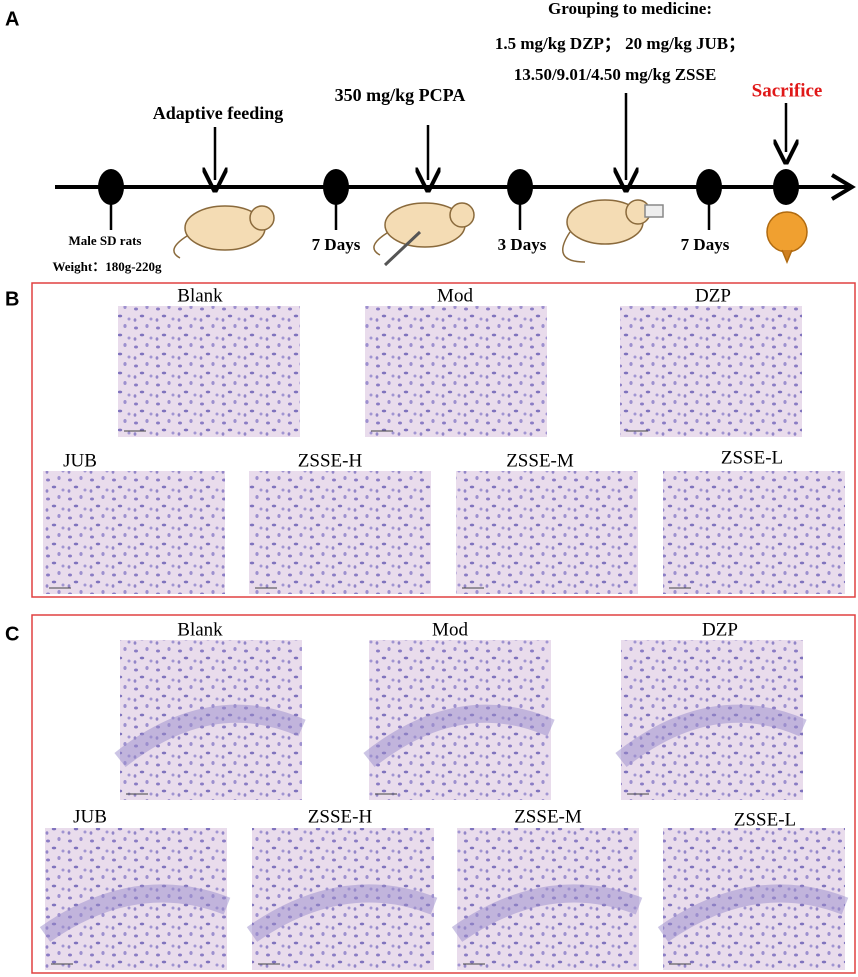 The height and width of the screenshot is (977, 858). What do you see at coordinates (400, 95) in the screenshot?
I see `step-label: 350 mg/kg PCPA` at bounding box center [400, 95].